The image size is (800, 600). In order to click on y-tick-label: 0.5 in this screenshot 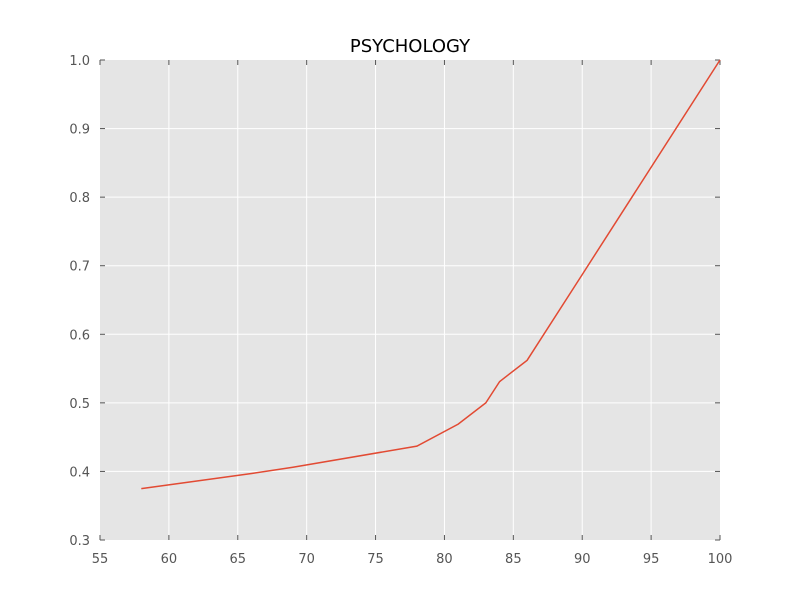, I will do `click(79, 404)`.